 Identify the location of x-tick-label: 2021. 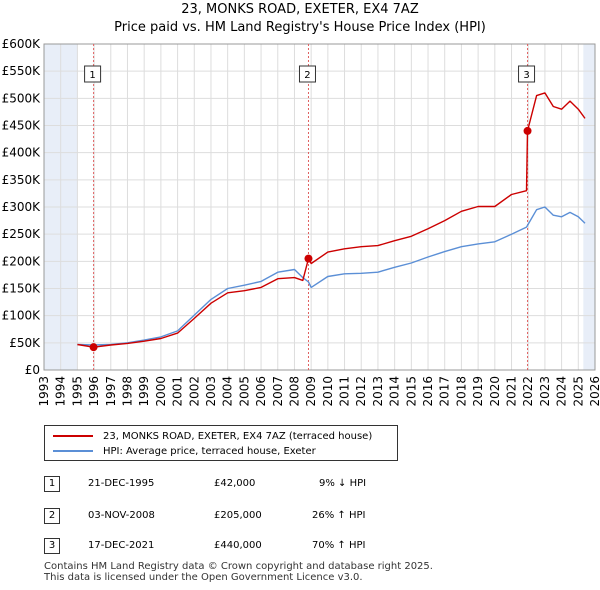
(512, 391).